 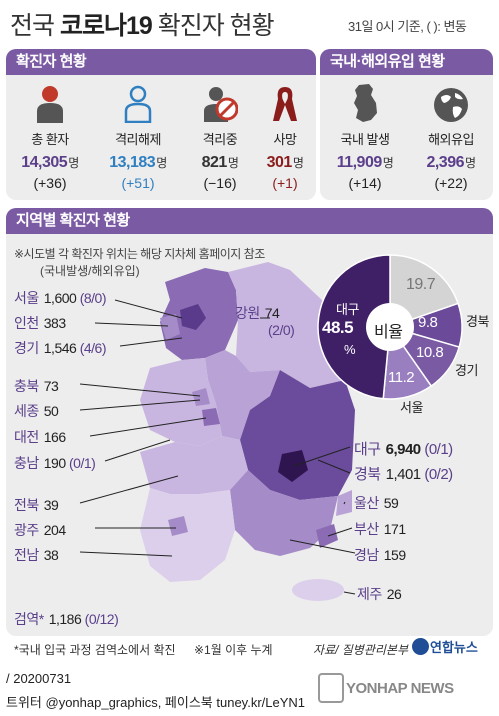 I want to click on pie-label-gyeonggi: 10.8, so click(x=430, y=352).